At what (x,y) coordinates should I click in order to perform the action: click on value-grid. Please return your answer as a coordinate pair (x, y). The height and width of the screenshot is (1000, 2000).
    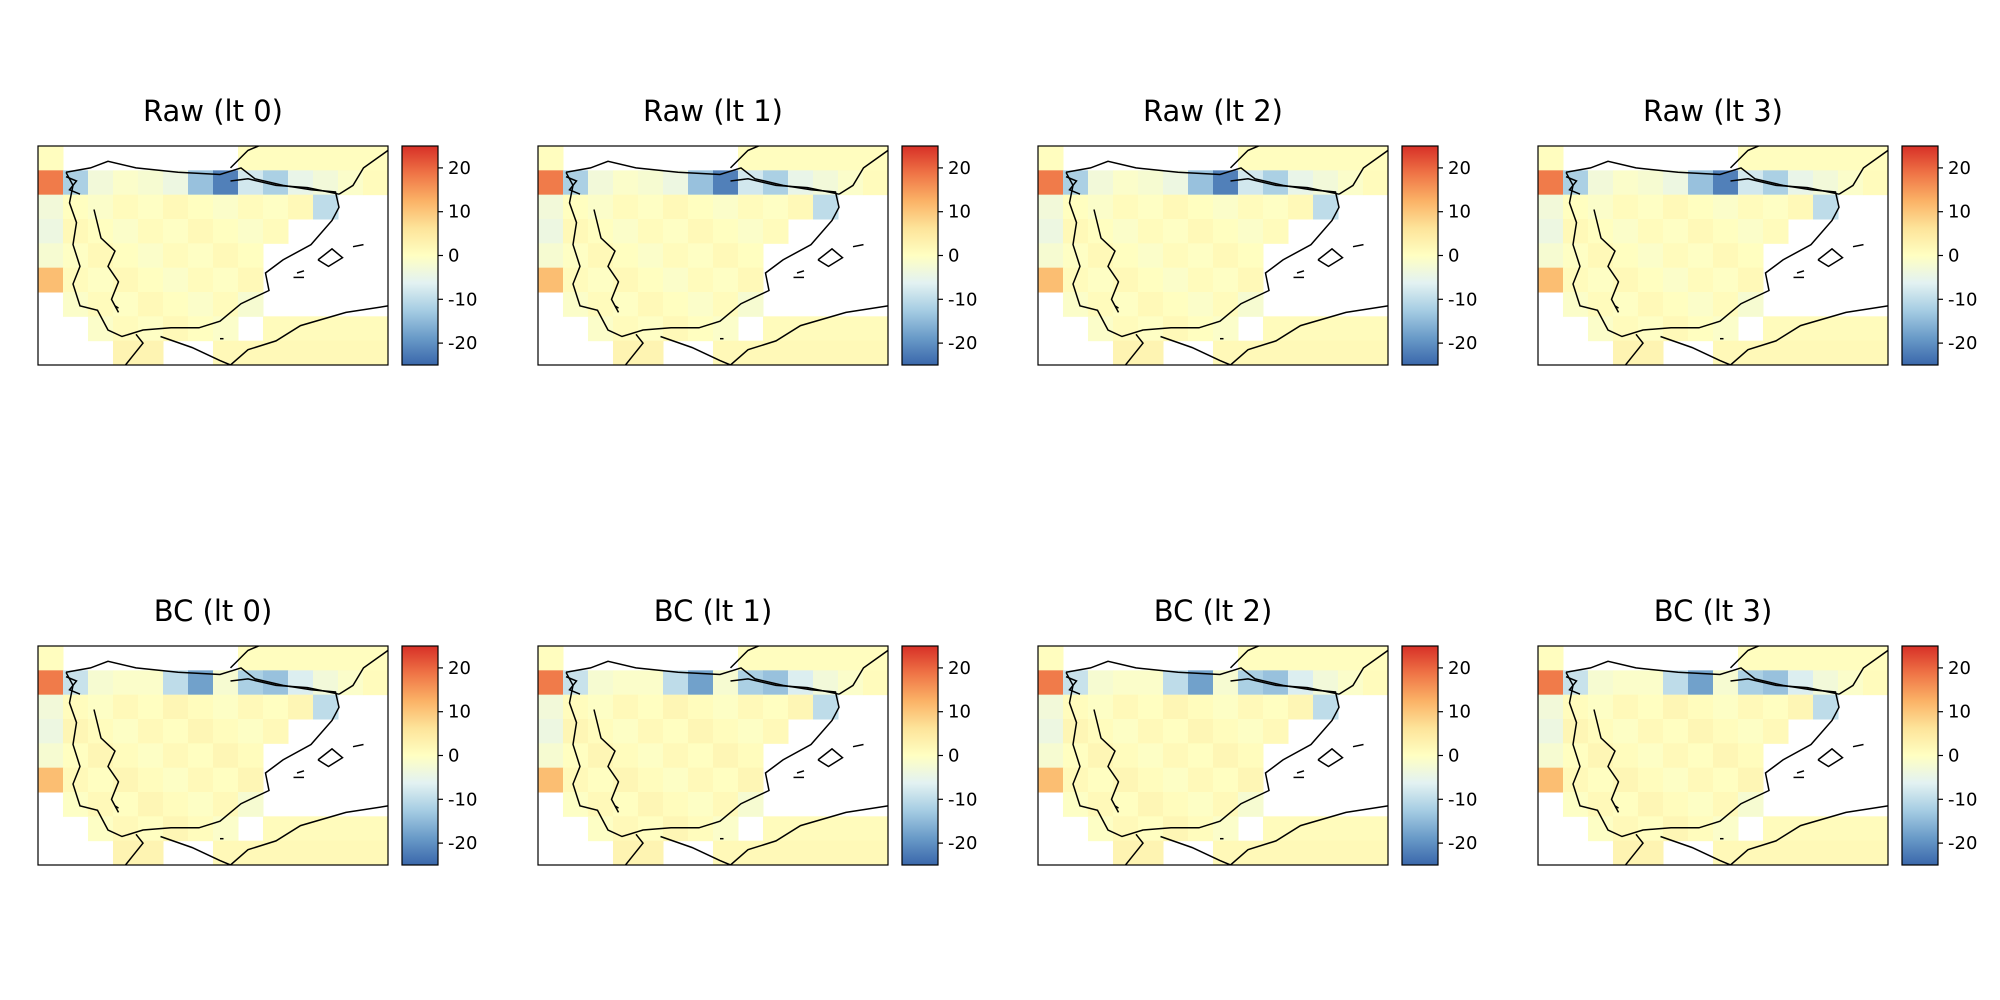
    Looking at the image, I should click on (213, 255).